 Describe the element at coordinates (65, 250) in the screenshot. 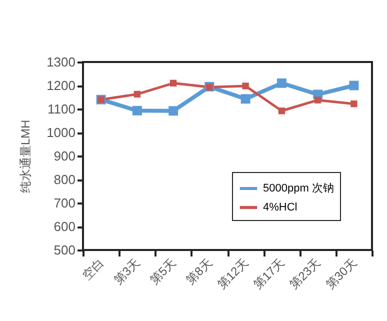

I see `y-tick-label: 500` at that location.